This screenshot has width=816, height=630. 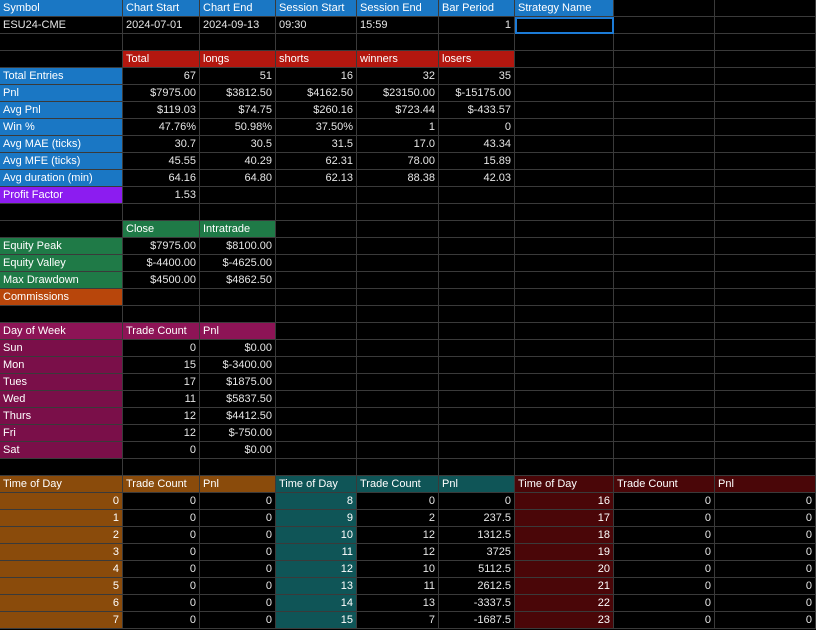 What do you see at coordinates (161, 280) in the screenshot?
I see `equity-value: $4500.00` at bounding box center [161, 280].